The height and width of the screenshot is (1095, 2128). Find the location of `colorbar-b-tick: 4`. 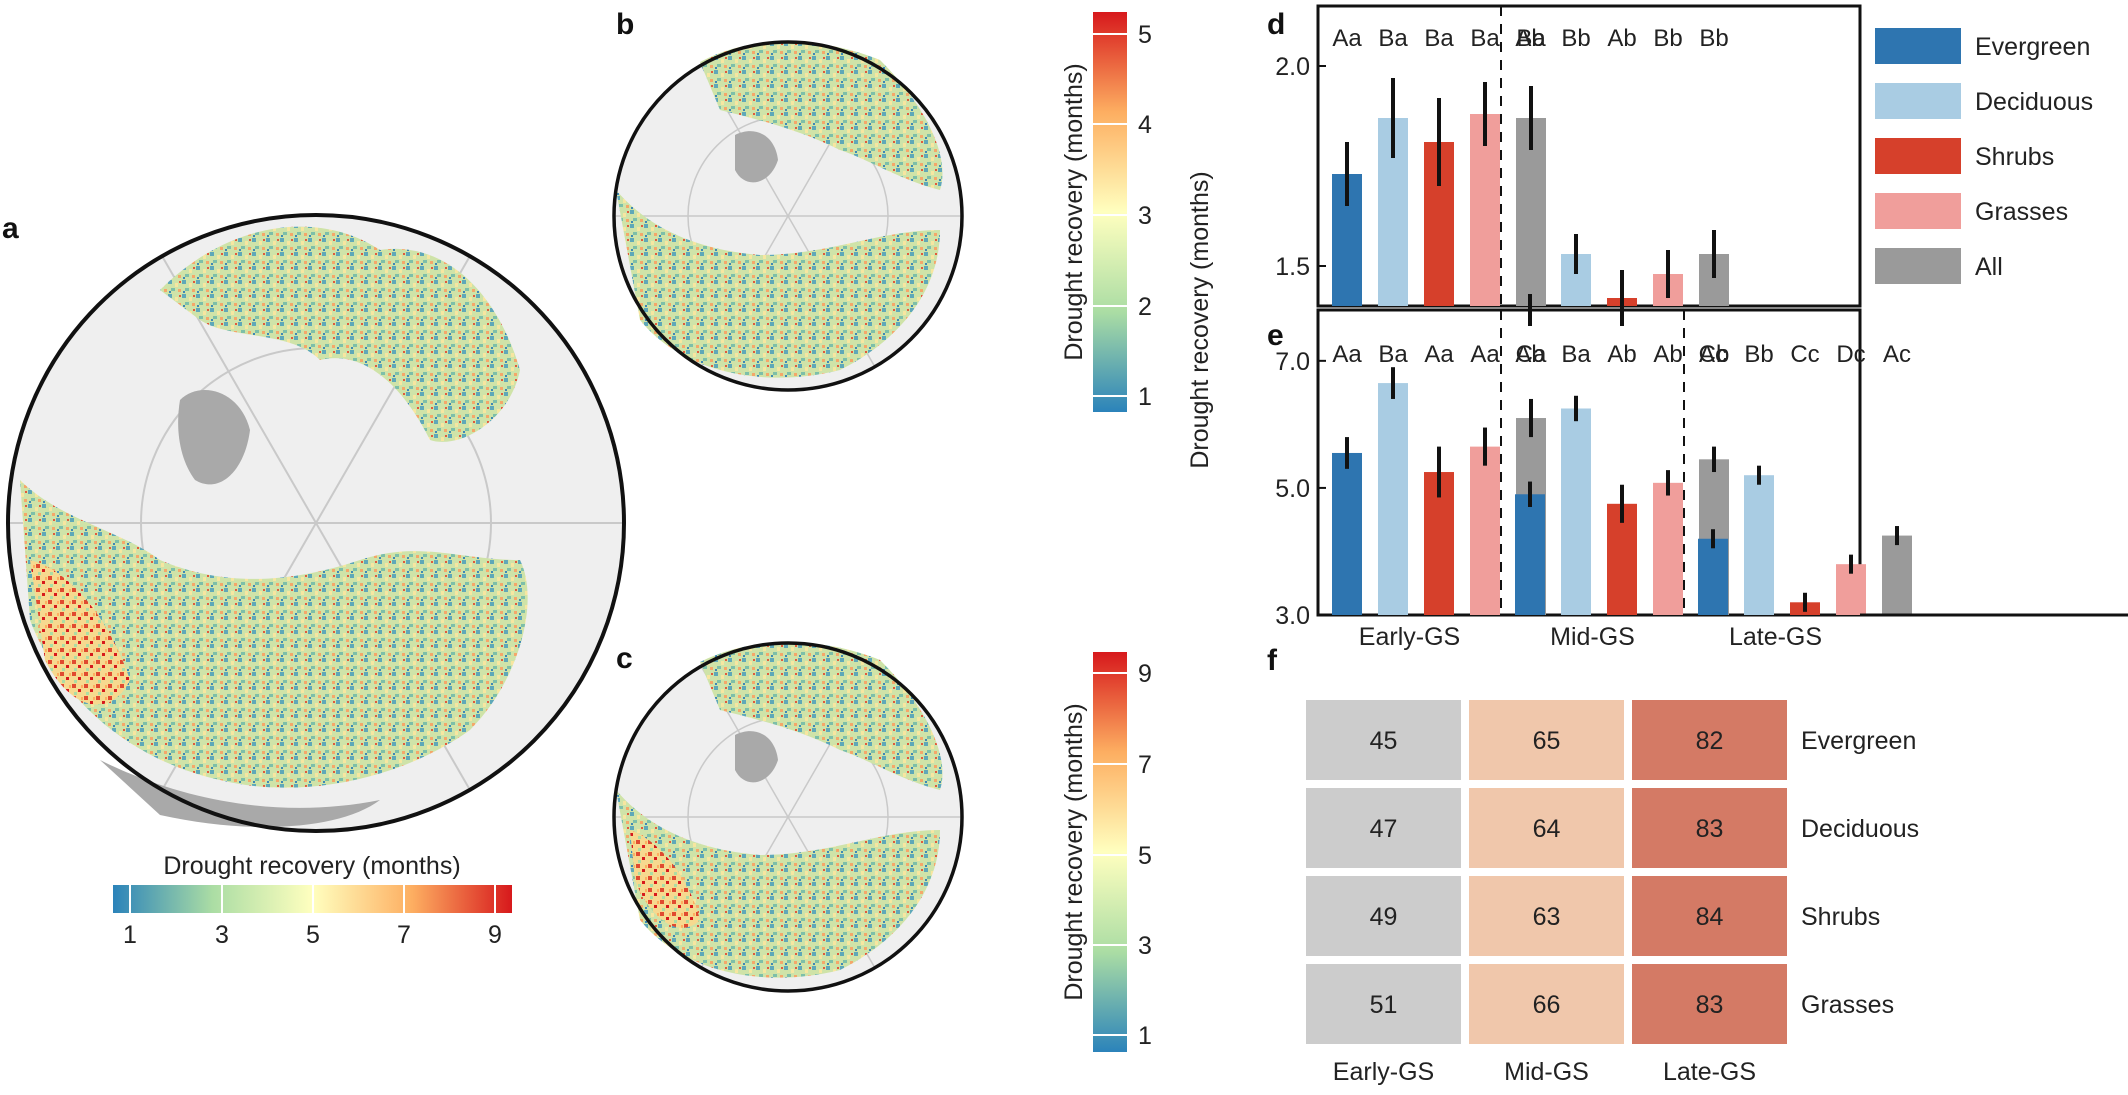

colorbar-b-tick: 4 is located at coordinates (1145, 125).